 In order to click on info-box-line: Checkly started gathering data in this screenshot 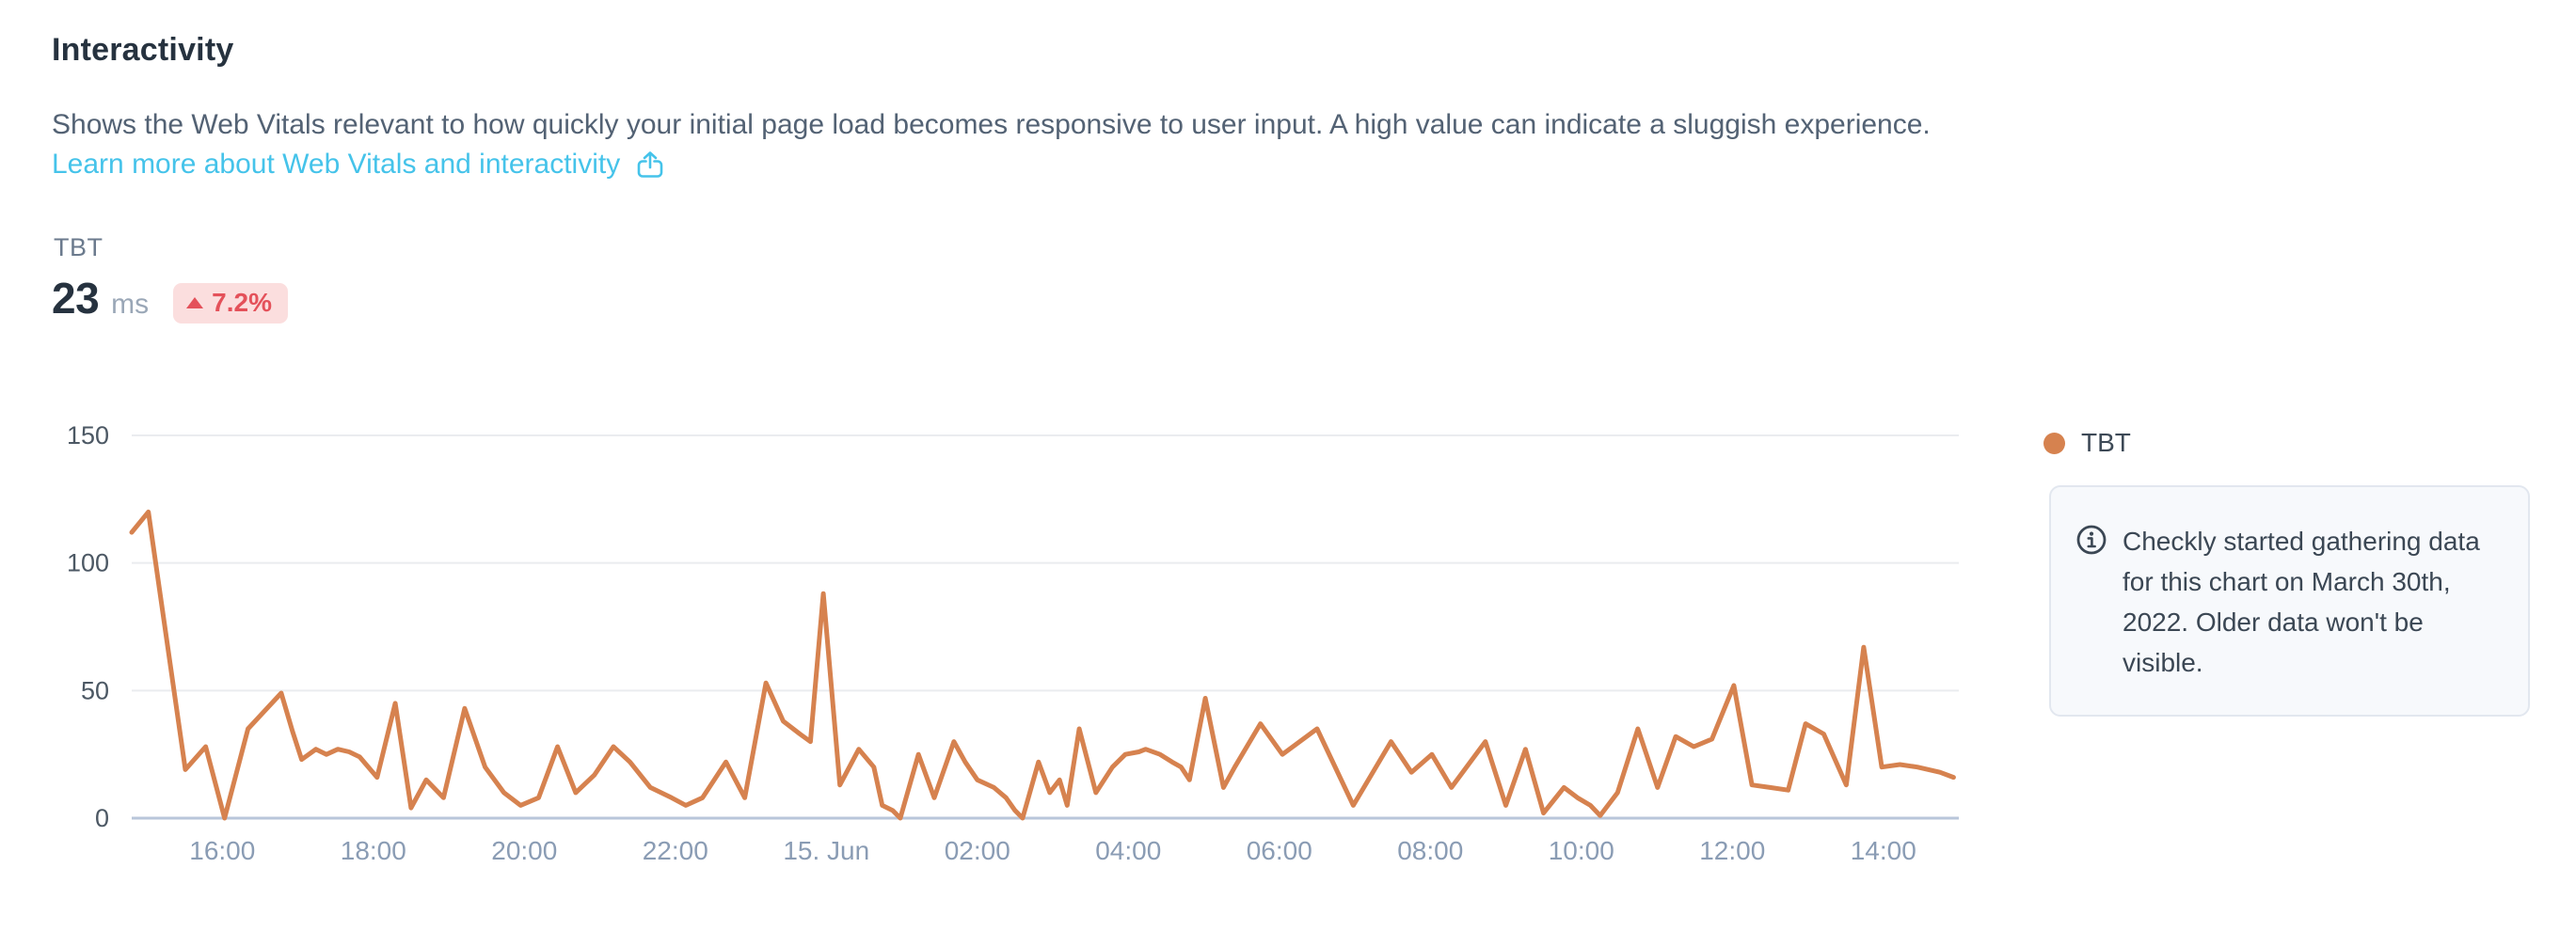, I will do `click(2301, 541)`.